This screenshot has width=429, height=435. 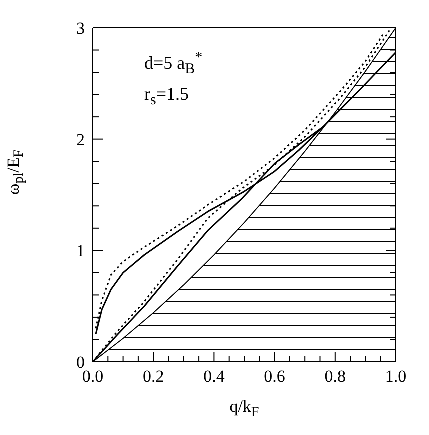 What do you see at coordinates (244, 409) in the screenshot?
I see `x-axis-title: q/k$_{F}$` at bounding box center [244, 409].